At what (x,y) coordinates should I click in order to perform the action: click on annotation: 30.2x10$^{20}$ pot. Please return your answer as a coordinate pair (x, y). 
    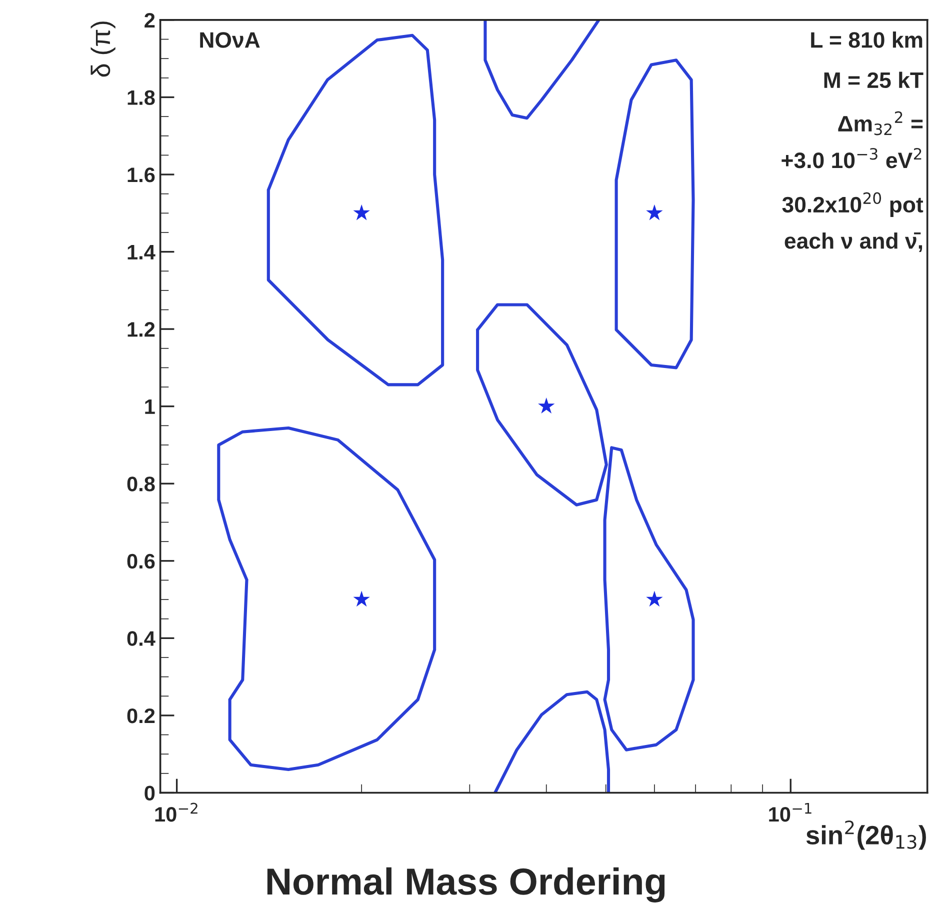
    Looking at the image, I should click on (853, 204).